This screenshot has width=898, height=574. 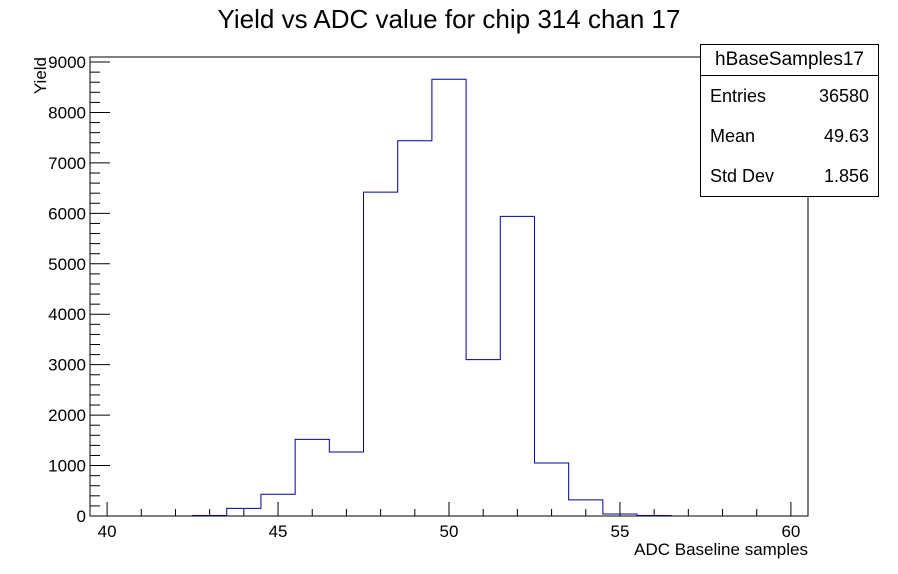 I want to click on stats-label: Std Dev, so click(x=742, y=176).